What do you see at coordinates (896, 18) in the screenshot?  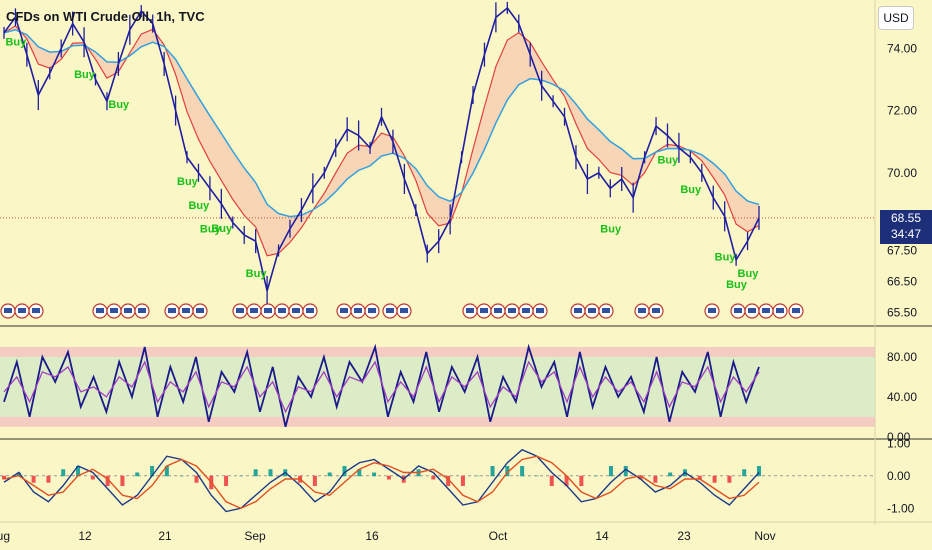 I see `currency-button: USD` at bounding box center [896, 18].